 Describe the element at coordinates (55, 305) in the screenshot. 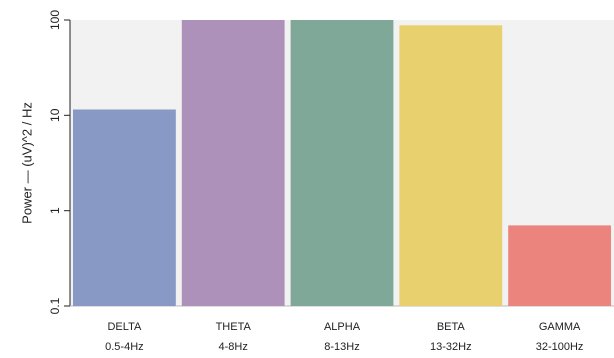

I see `y-tick-label: 0.1` at that location.